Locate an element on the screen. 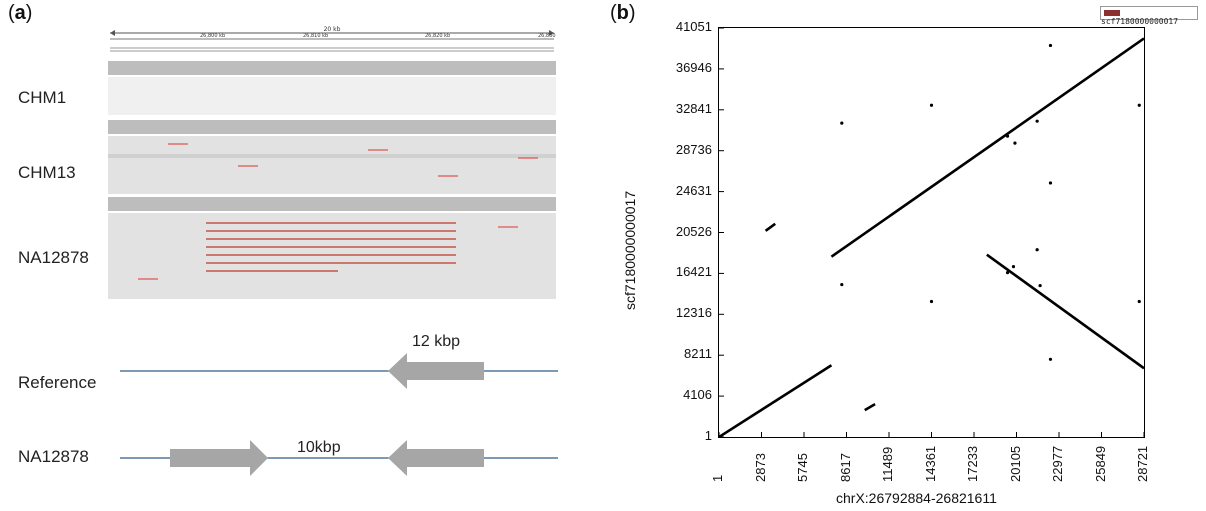 Image resolution: width=1206 pixels, height=511 pixels. chm13-reads-track is located at coordinates (332, 165).